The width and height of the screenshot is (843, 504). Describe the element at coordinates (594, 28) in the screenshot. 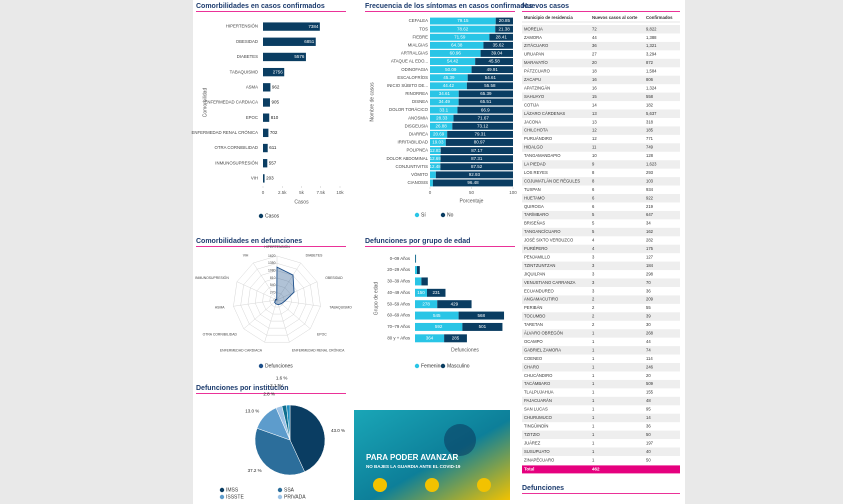

I see `table-cell: 72` at that location.